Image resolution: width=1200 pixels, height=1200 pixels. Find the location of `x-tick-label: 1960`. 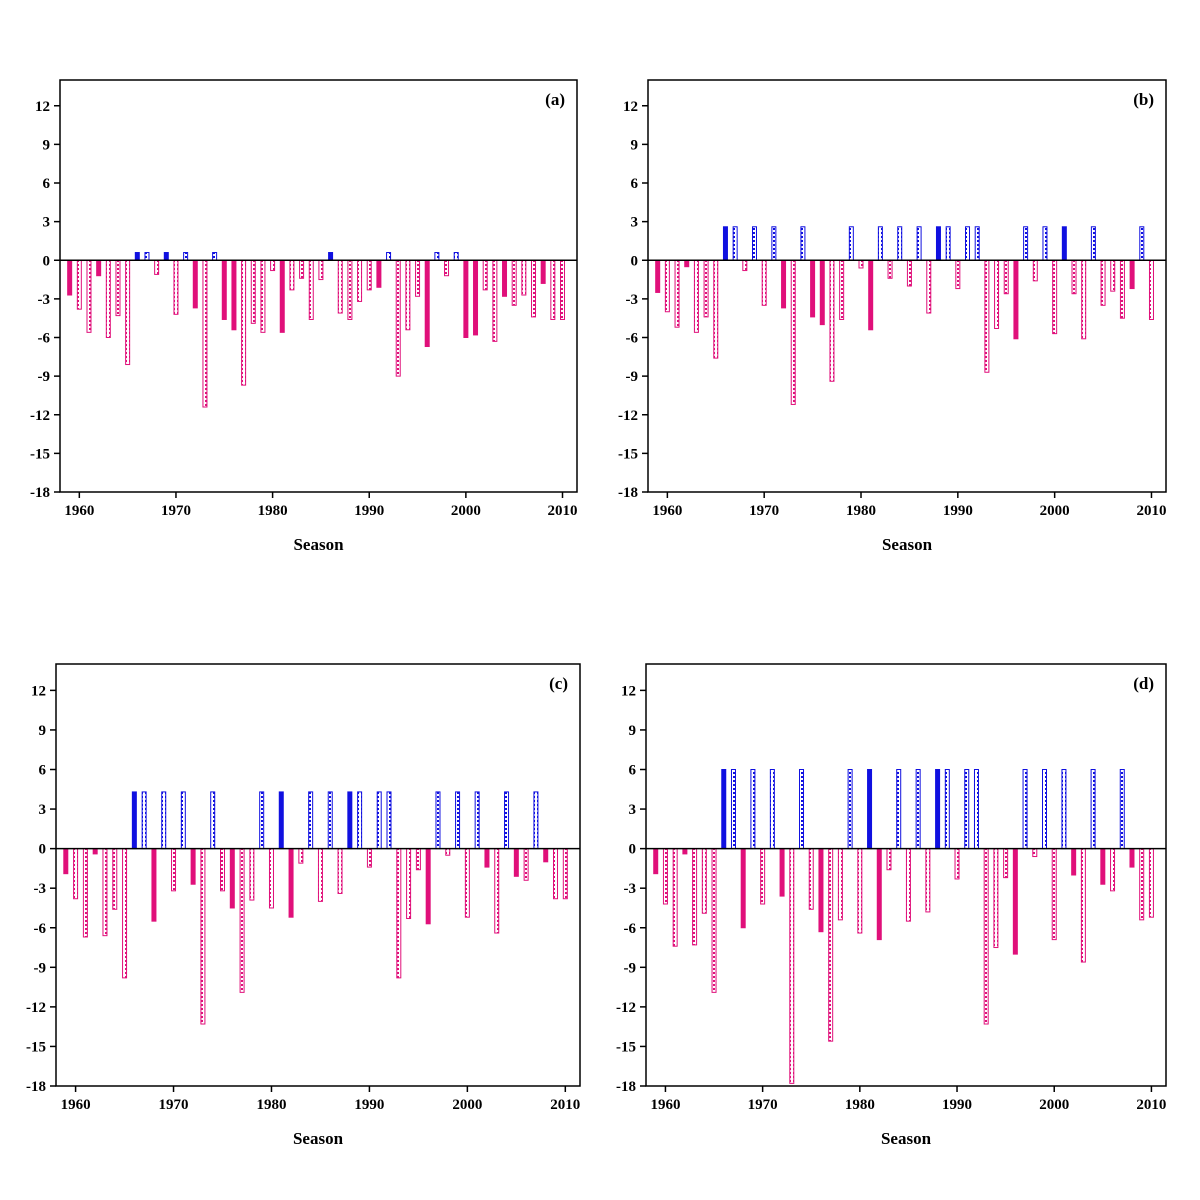

x-tick-label: 1960 is located at coordinates (665, 1105).